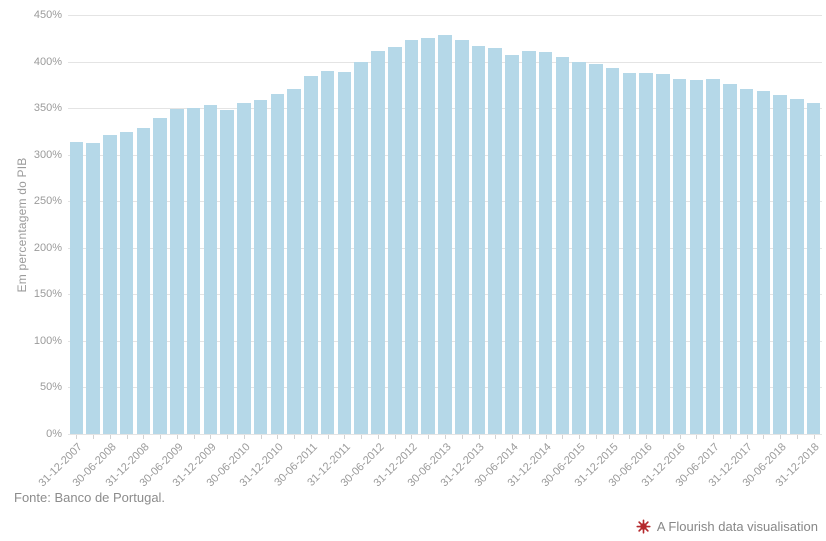 The width and height of the screenshot is (826, 541). What do you see at coordinates (47, 294) in the screenshot?
I see `y-tick-label: 150%` at bounding box center [47, 294].